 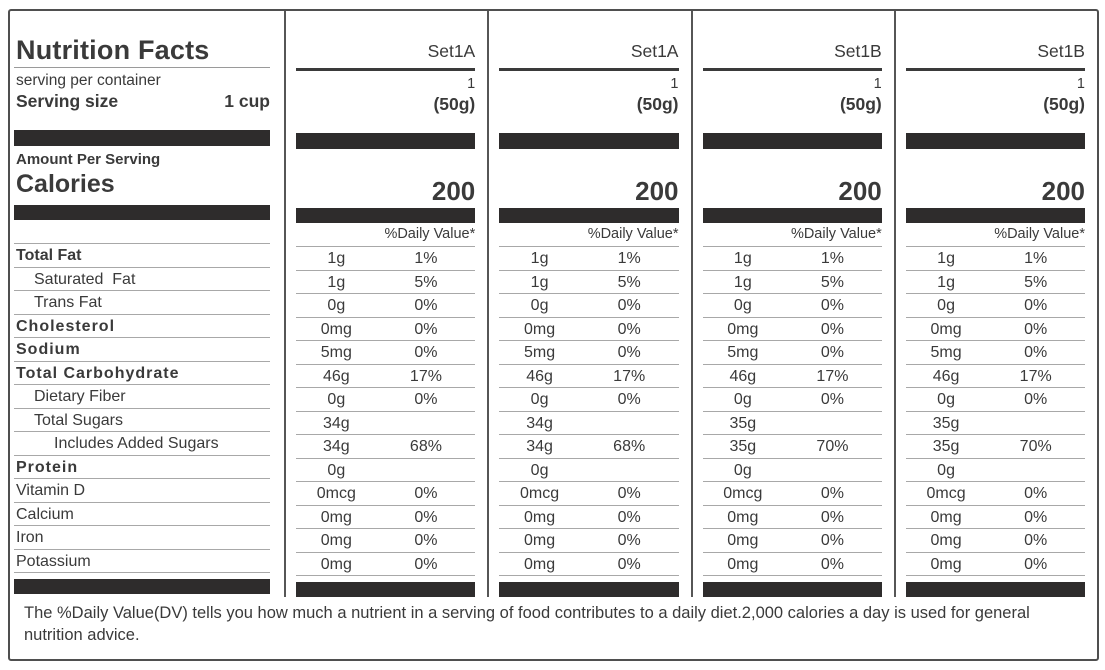 What do you see at coordinates (995, 423) in the screenshot?
I see `nutrient-value-row: 35g` at bounding box center [995, 423].